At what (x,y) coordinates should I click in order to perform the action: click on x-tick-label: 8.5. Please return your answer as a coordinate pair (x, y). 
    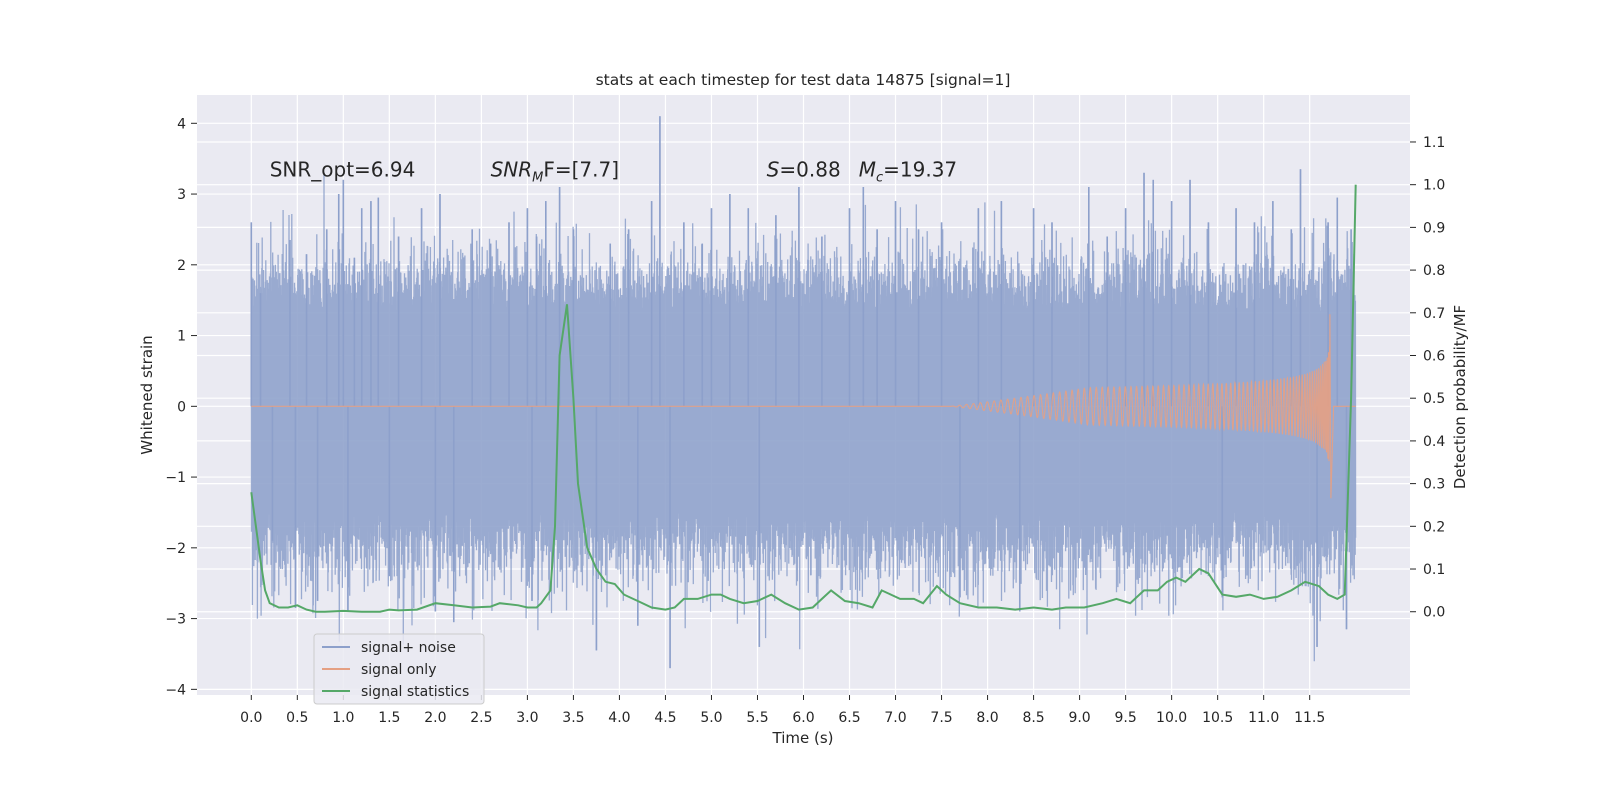
    Looking at the image, I should click on (1033, 718).